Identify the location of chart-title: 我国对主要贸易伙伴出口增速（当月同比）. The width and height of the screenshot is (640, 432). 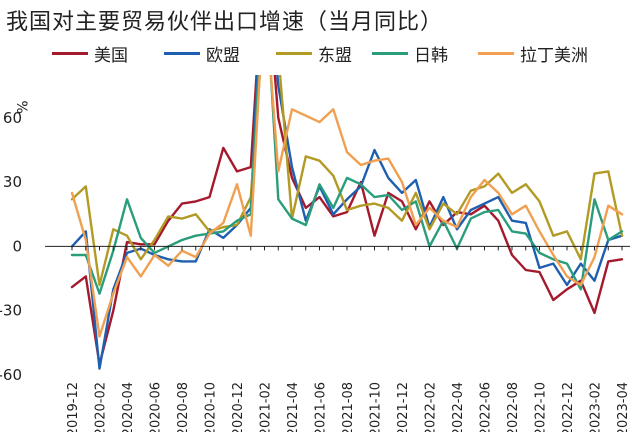
(225, 22).